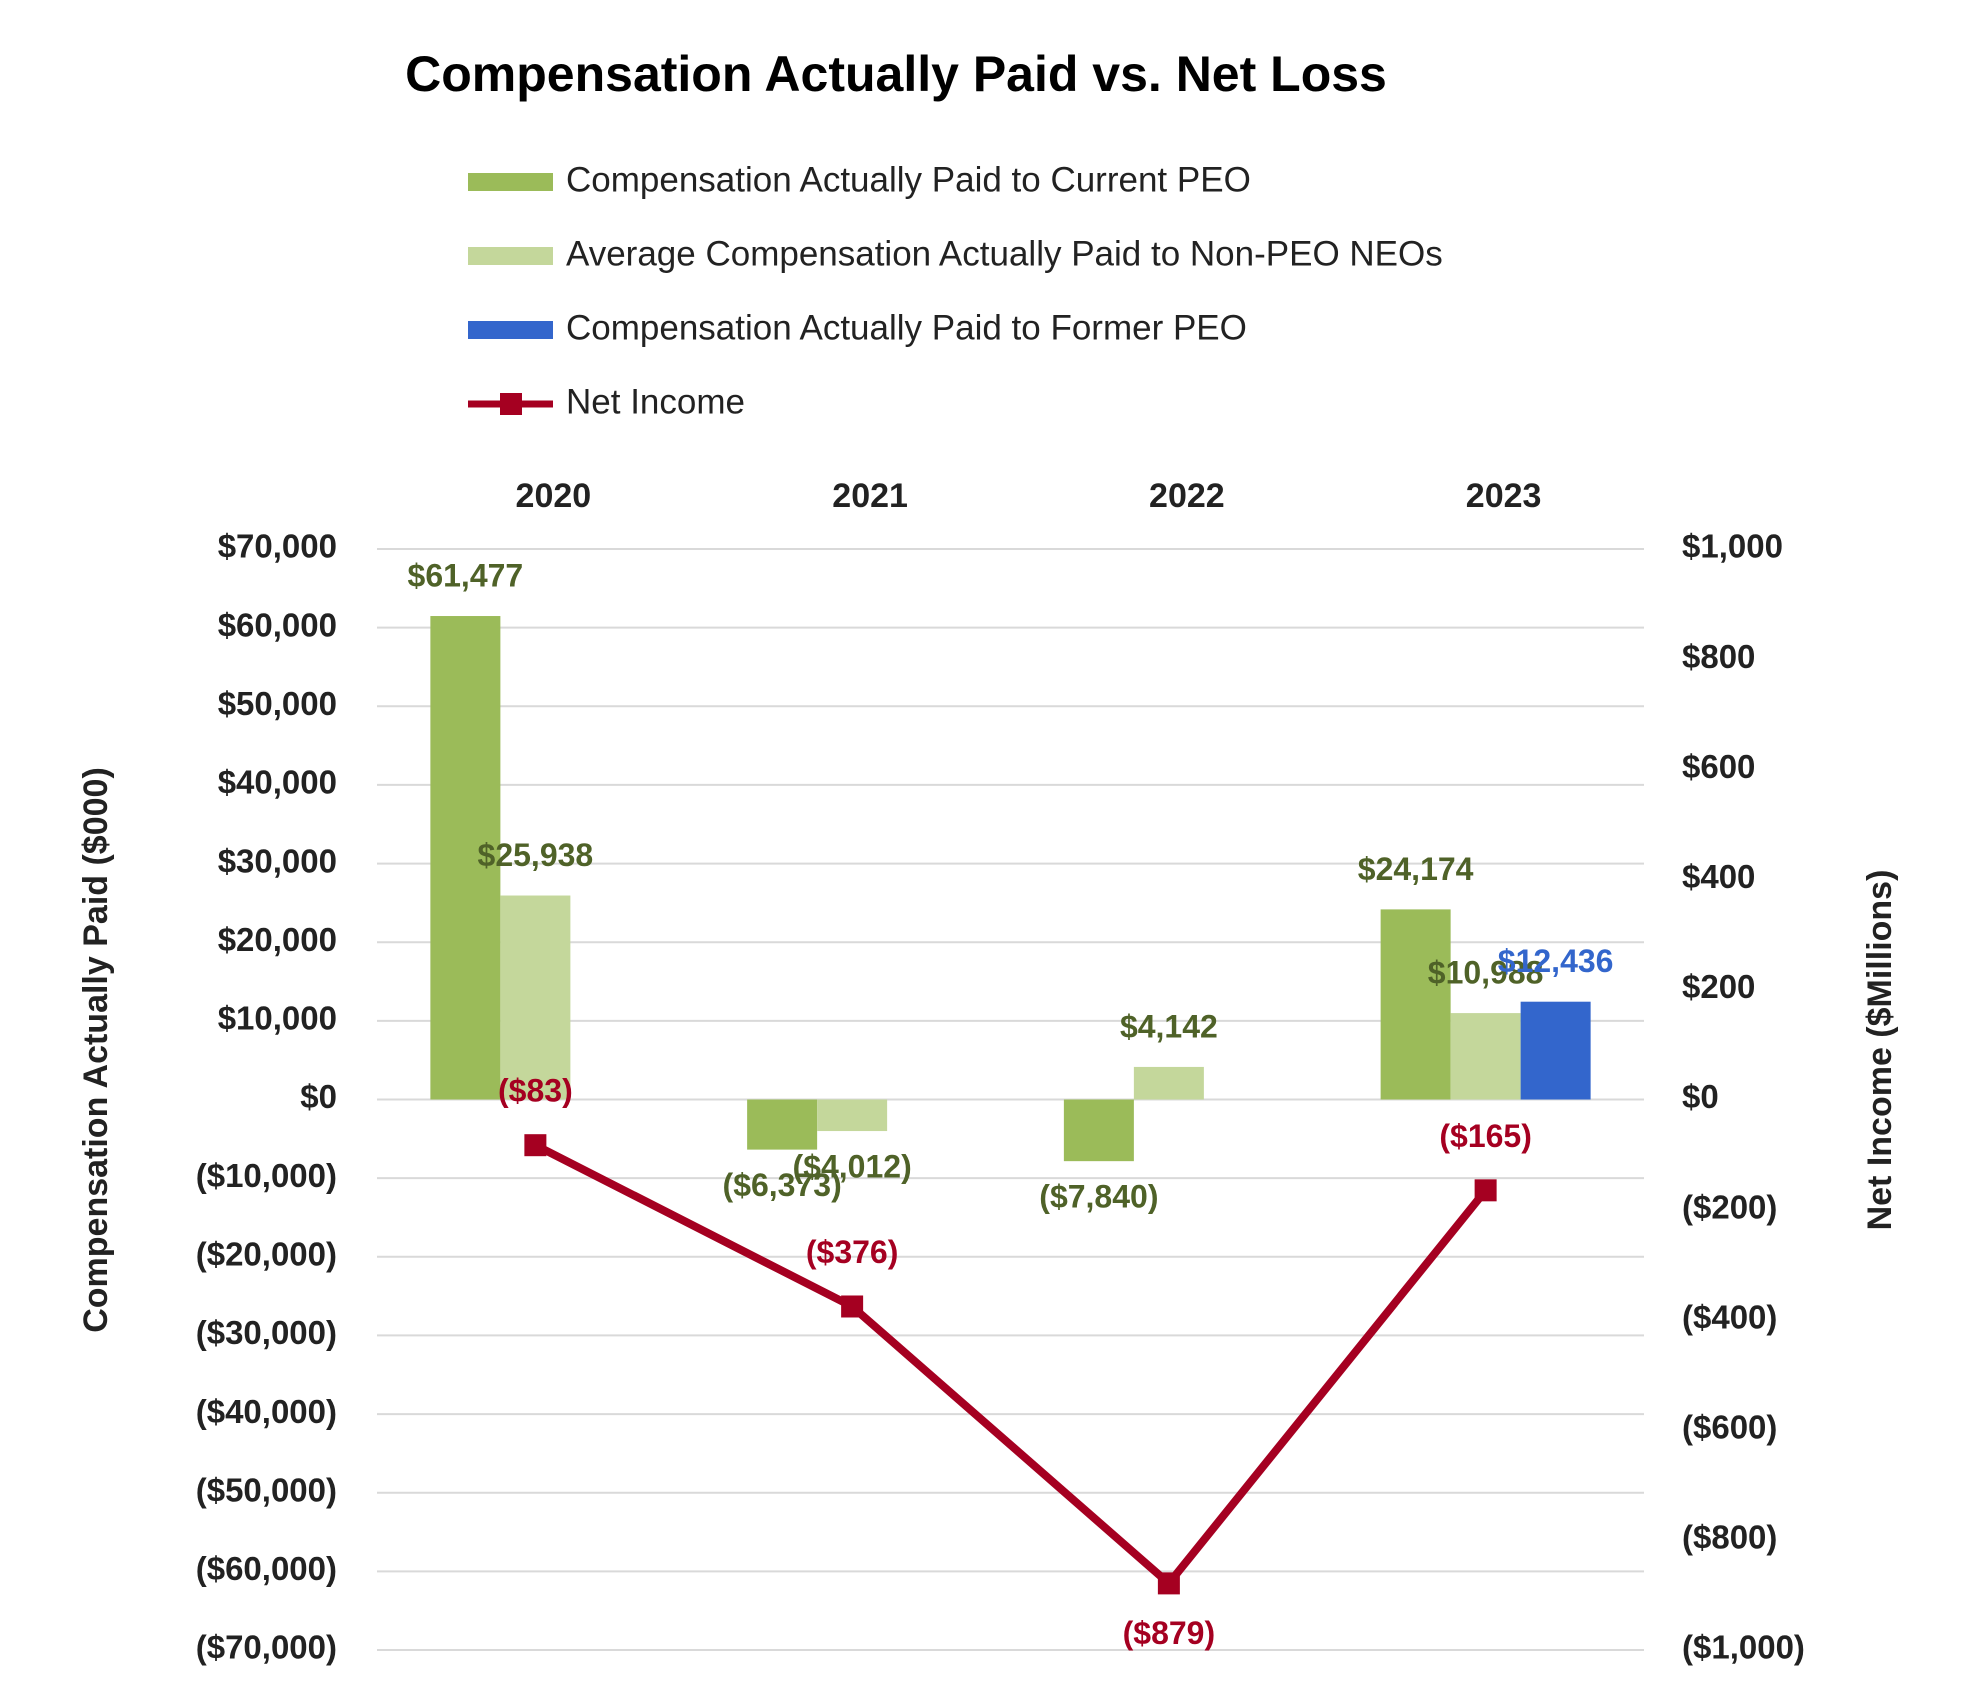 The height and width of the screenshot is (1705, 1961). Describe the element at coordinates (655, 401) in the screenshot. I see `legend-label: Net Income` at that location.